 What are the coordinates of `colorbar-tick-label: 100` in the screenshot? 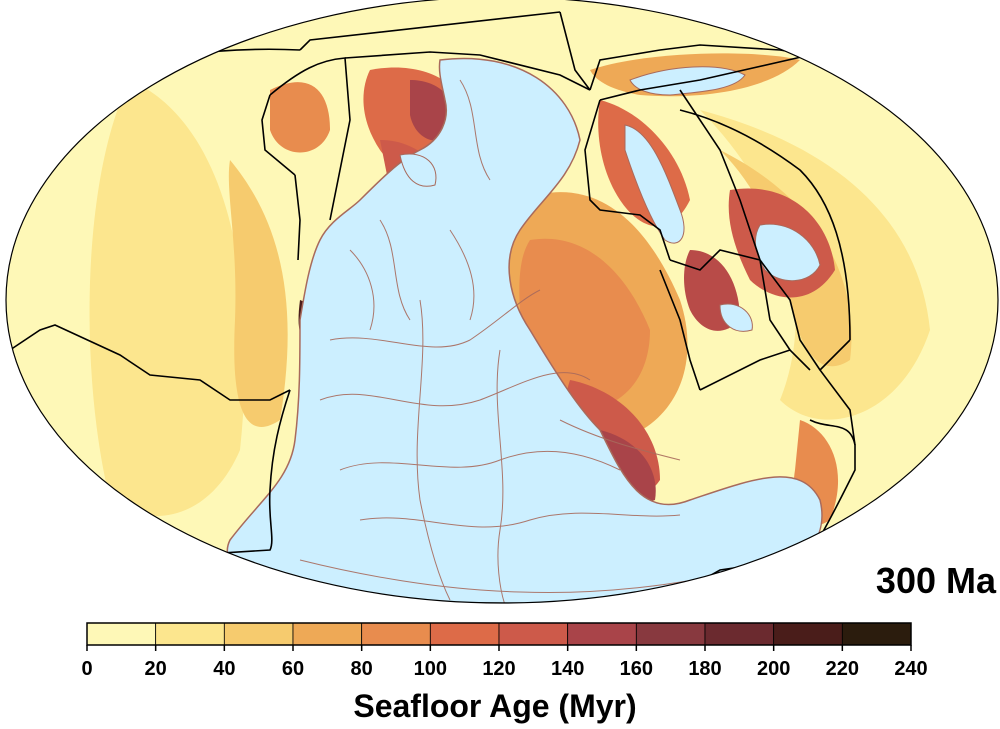 It's located at (430, 669).